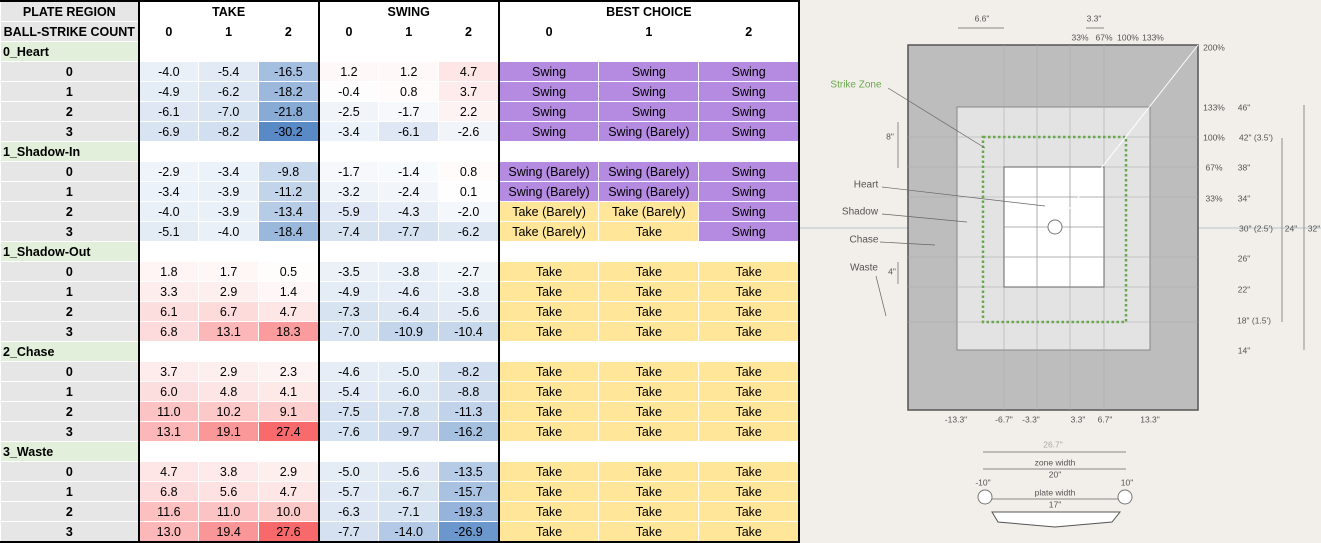 The image size is (1321, 543). What do you see at coordinates (1150, 419) in the screenshot?
I see `label: 13.3"` at bounding box center [1150, 419].